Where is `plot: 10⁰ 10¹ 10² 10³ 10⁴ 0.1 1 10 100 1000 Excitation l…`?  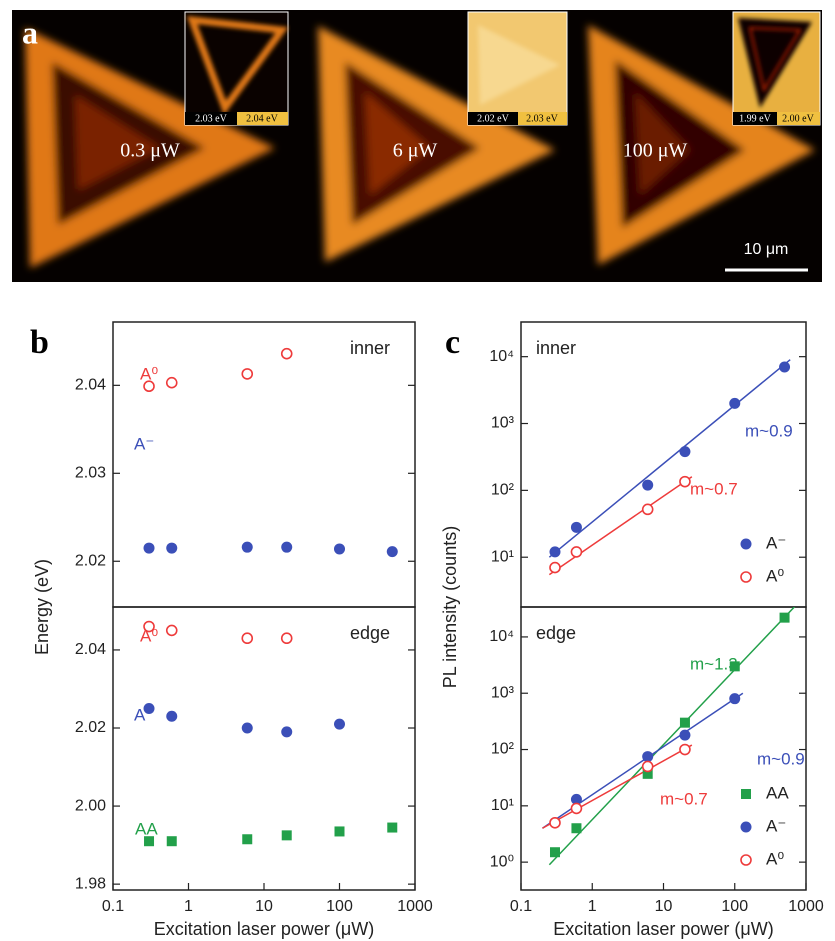 plot: 10⁰ 10¹ 10² 10³ 10⁴ 0.1 1 10 100 1000 Excitation l… is located at coordinates (656, 772).